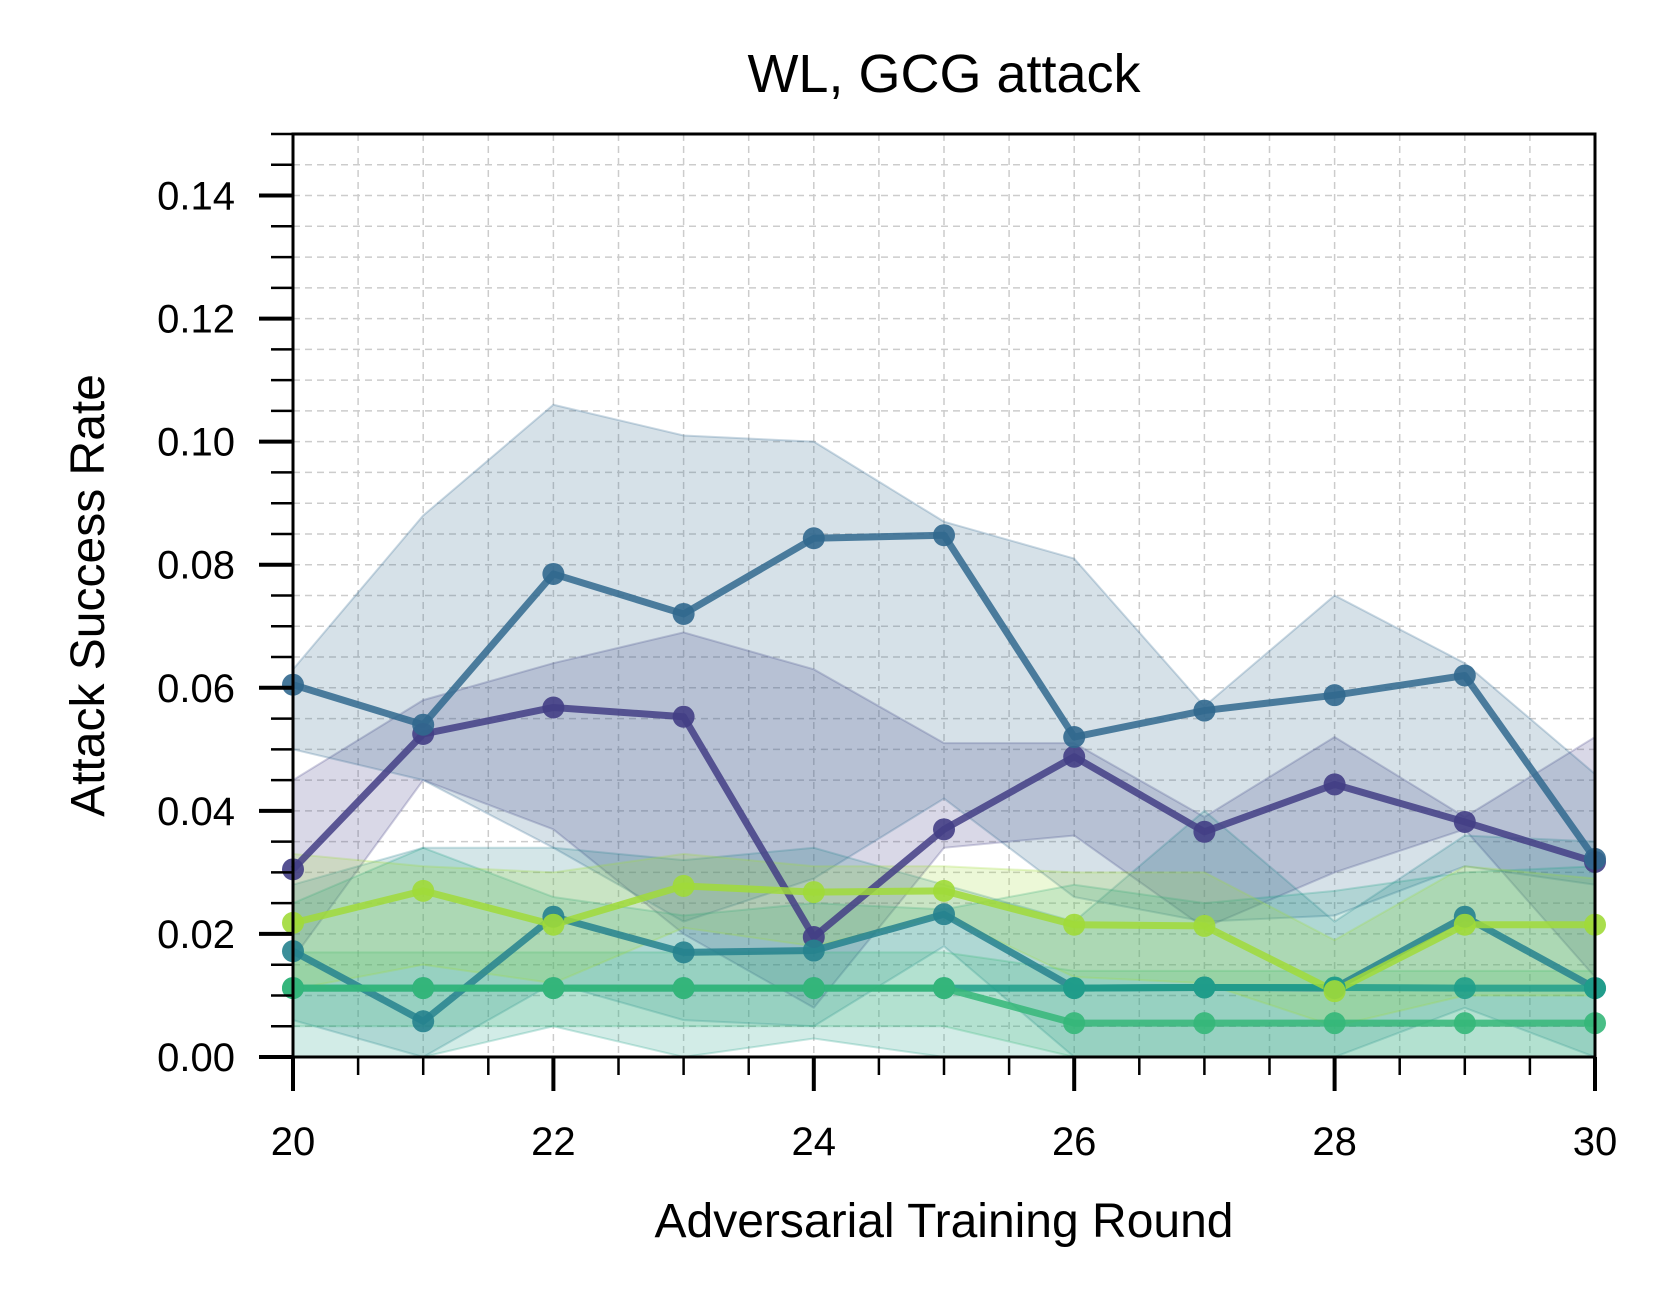 The image size is (1664, 1292). Describe the element at coordinates (196, 443) in the screenshot. I see `y-tick-label: 0.10` at that location.